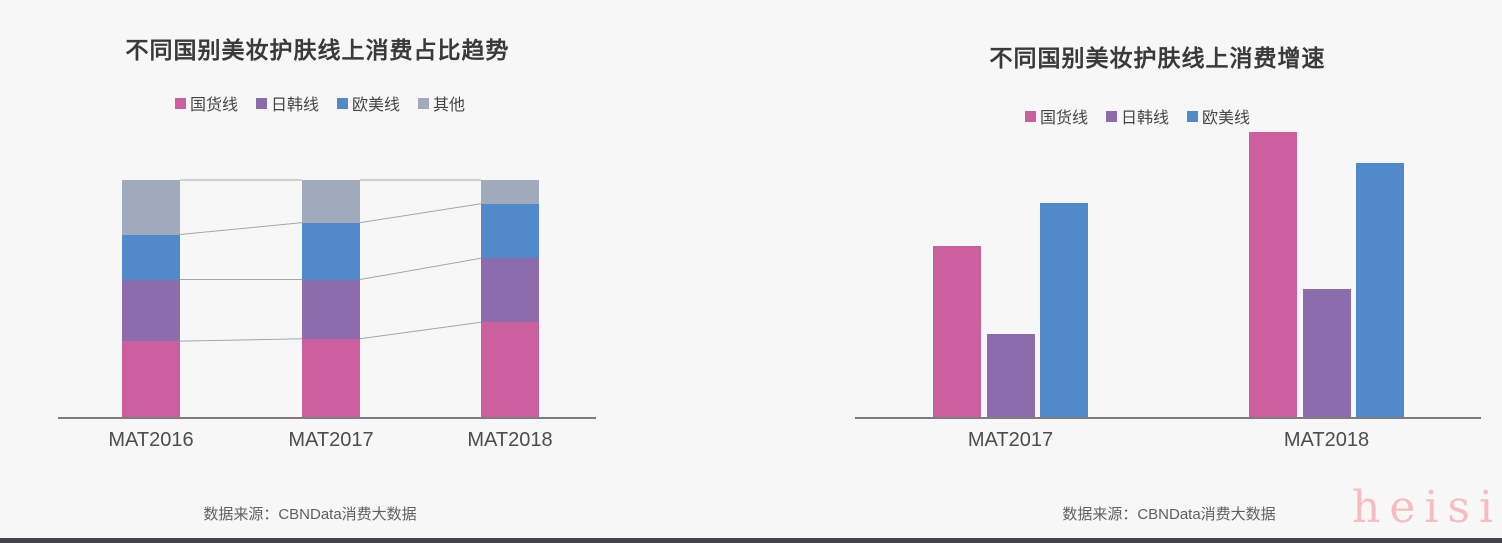  What do you see at coordinates (449, 105) in the screenshot?
I see `legend-label: 其他` at bounding box center [449, 105].